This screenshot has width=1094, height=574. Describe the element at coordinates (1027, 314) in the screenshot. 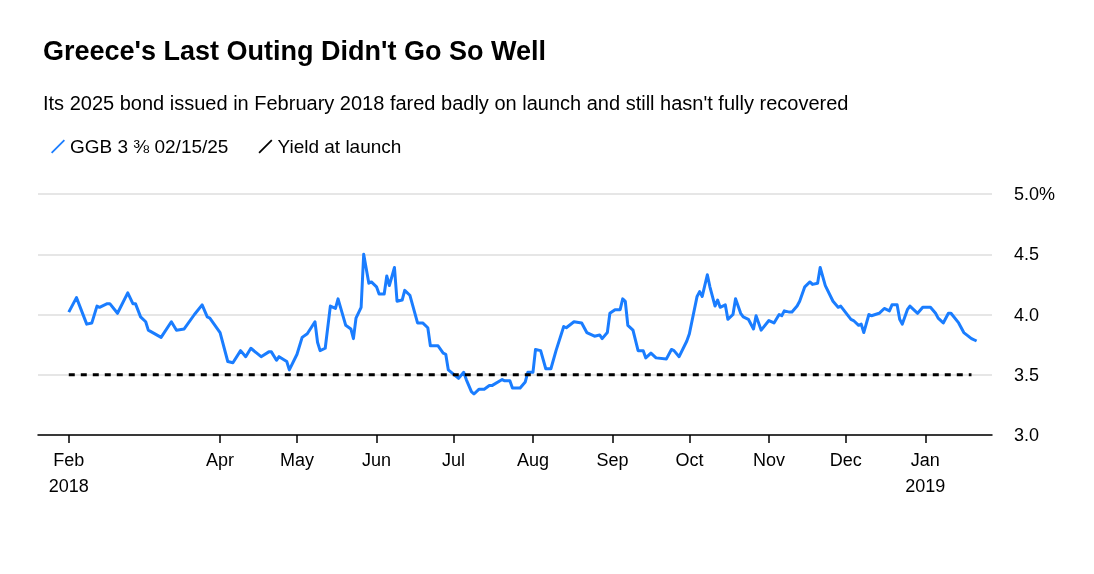

I see `y-tick-label: 4.0` at that location.